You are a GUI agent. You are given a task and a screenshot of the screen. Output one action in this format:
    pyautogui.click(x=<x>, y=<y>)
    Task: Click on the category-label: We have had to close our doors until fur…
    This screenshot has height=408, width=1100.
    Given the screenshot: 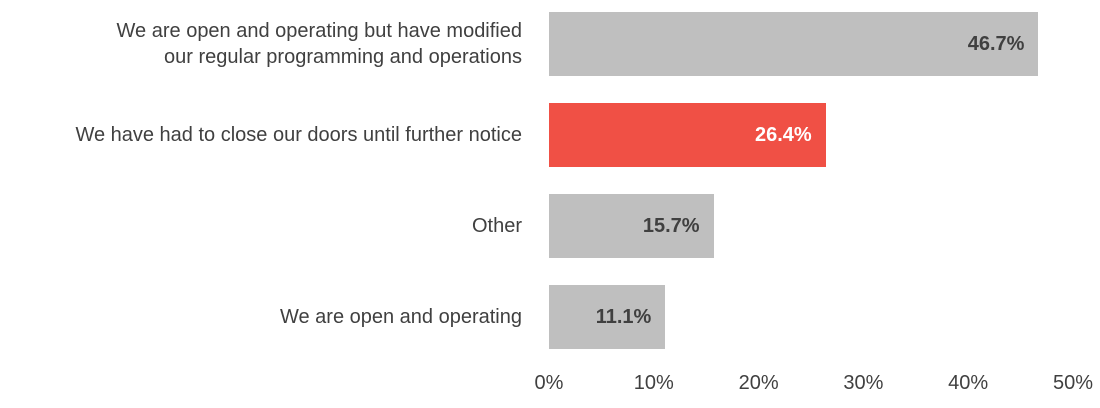 What is the action you would take?
    pyautogui.click(x=298, y=135)
    